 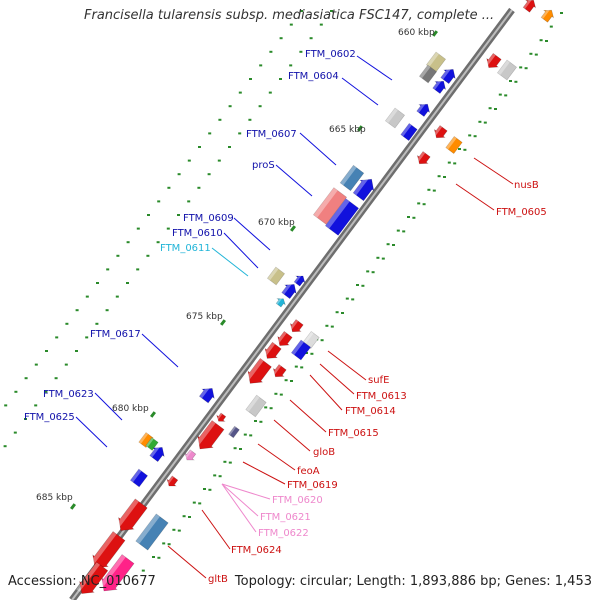 I want to click on gene-label-ftm-0605: FTM_0605, so click(x=521, y=212).